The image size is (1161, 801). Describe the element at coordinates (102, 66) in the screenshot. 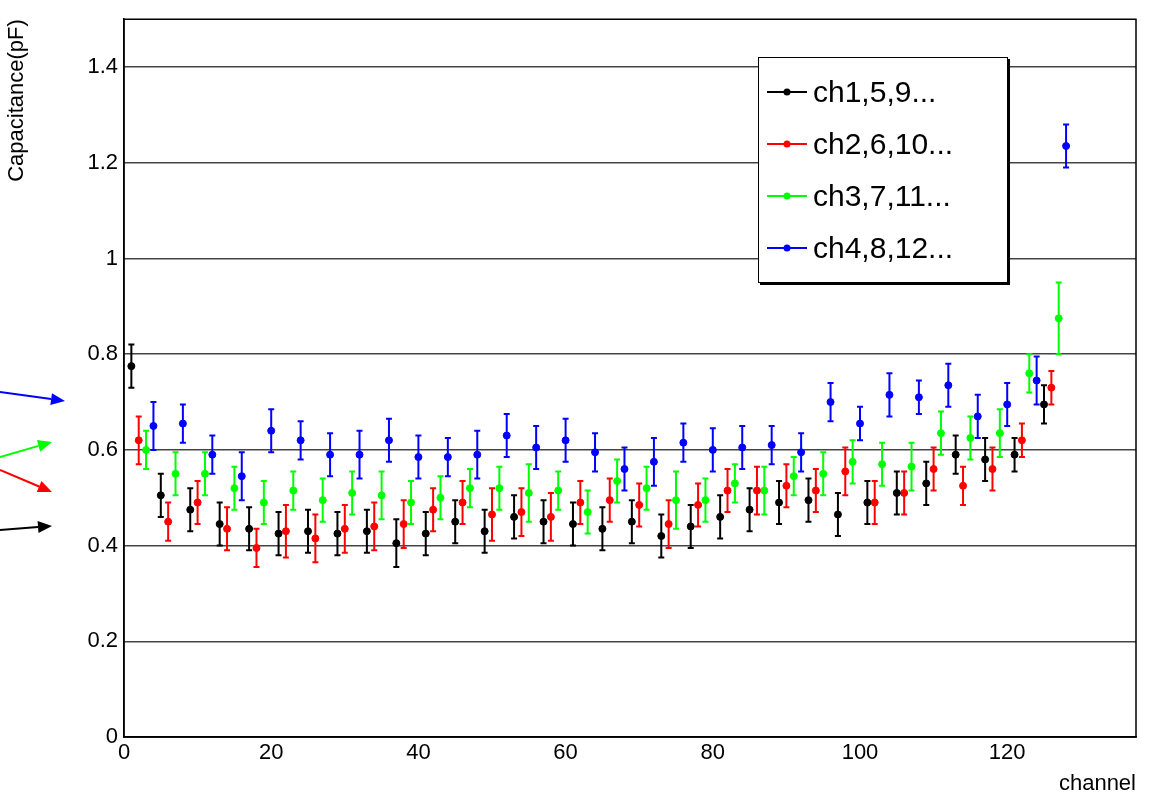

I see `y-tick-label: 1.4` at that location.